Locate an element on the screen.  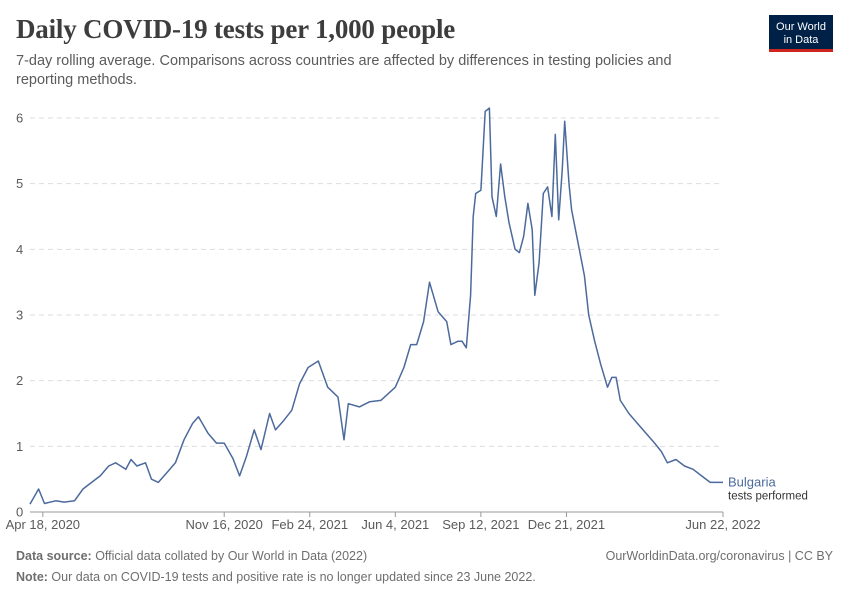
y-tick-label: 6 is located at coordinates (19, 118).